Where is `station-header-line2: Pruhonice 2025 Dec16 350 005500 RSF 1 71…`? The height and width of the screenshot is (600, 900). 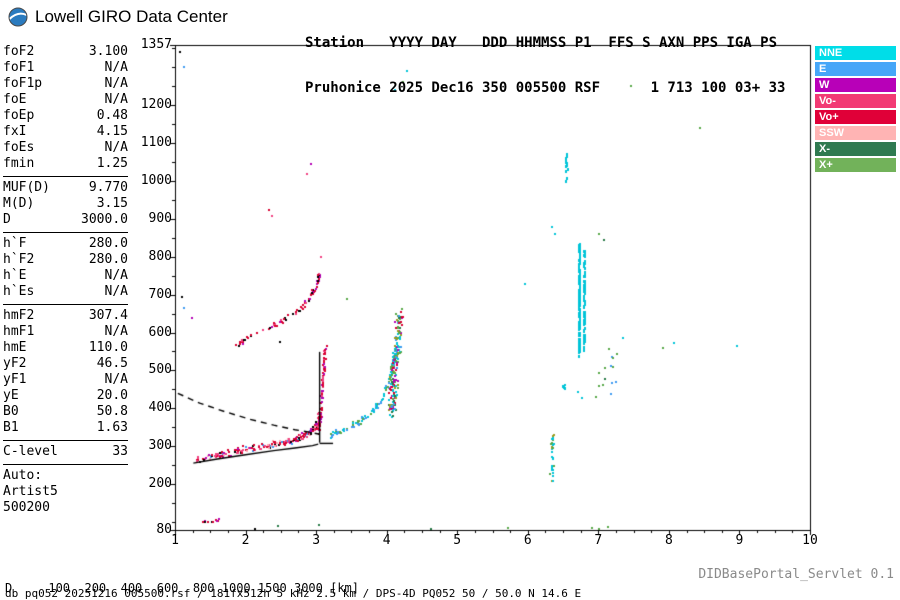
station-header-line2: Pruhonice 2025 Dec16 350 005500 RSF 1 71… is located at coordinates (545, 88).